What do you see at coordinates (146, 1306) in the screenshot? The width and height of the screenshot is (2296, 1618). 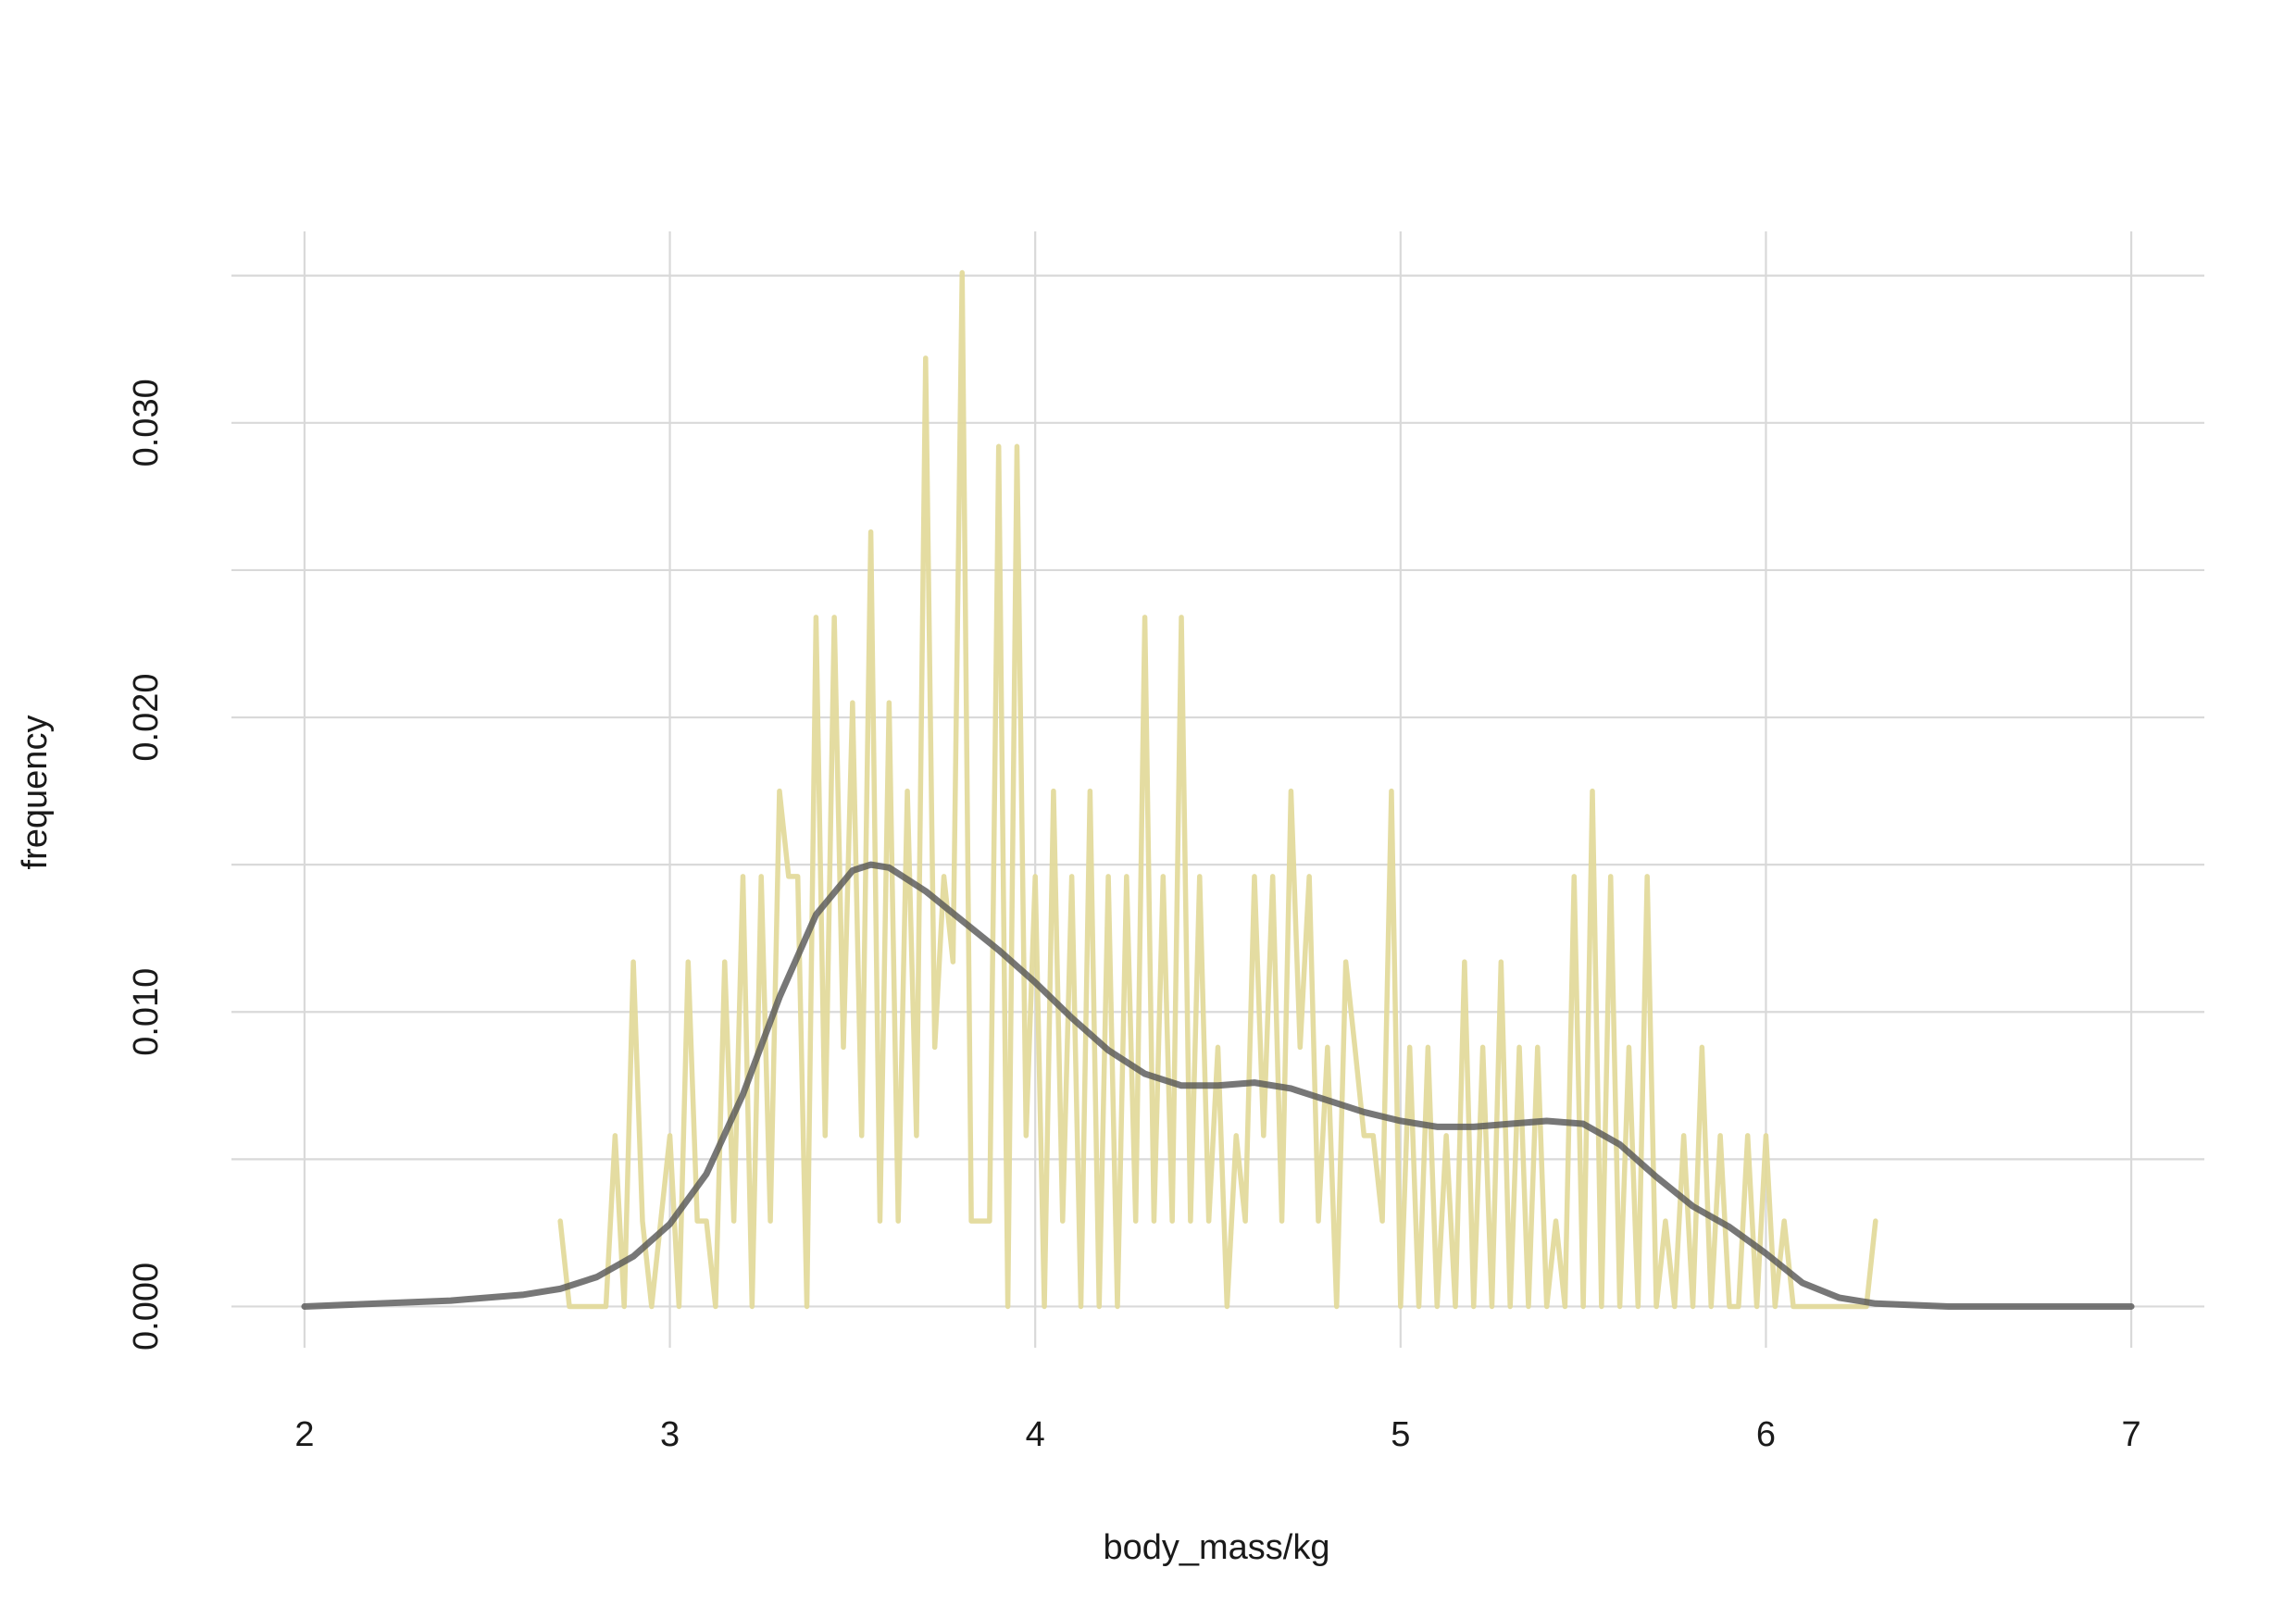 I see `y-tick-label: 0.000` at bounding box center [146, 1306].